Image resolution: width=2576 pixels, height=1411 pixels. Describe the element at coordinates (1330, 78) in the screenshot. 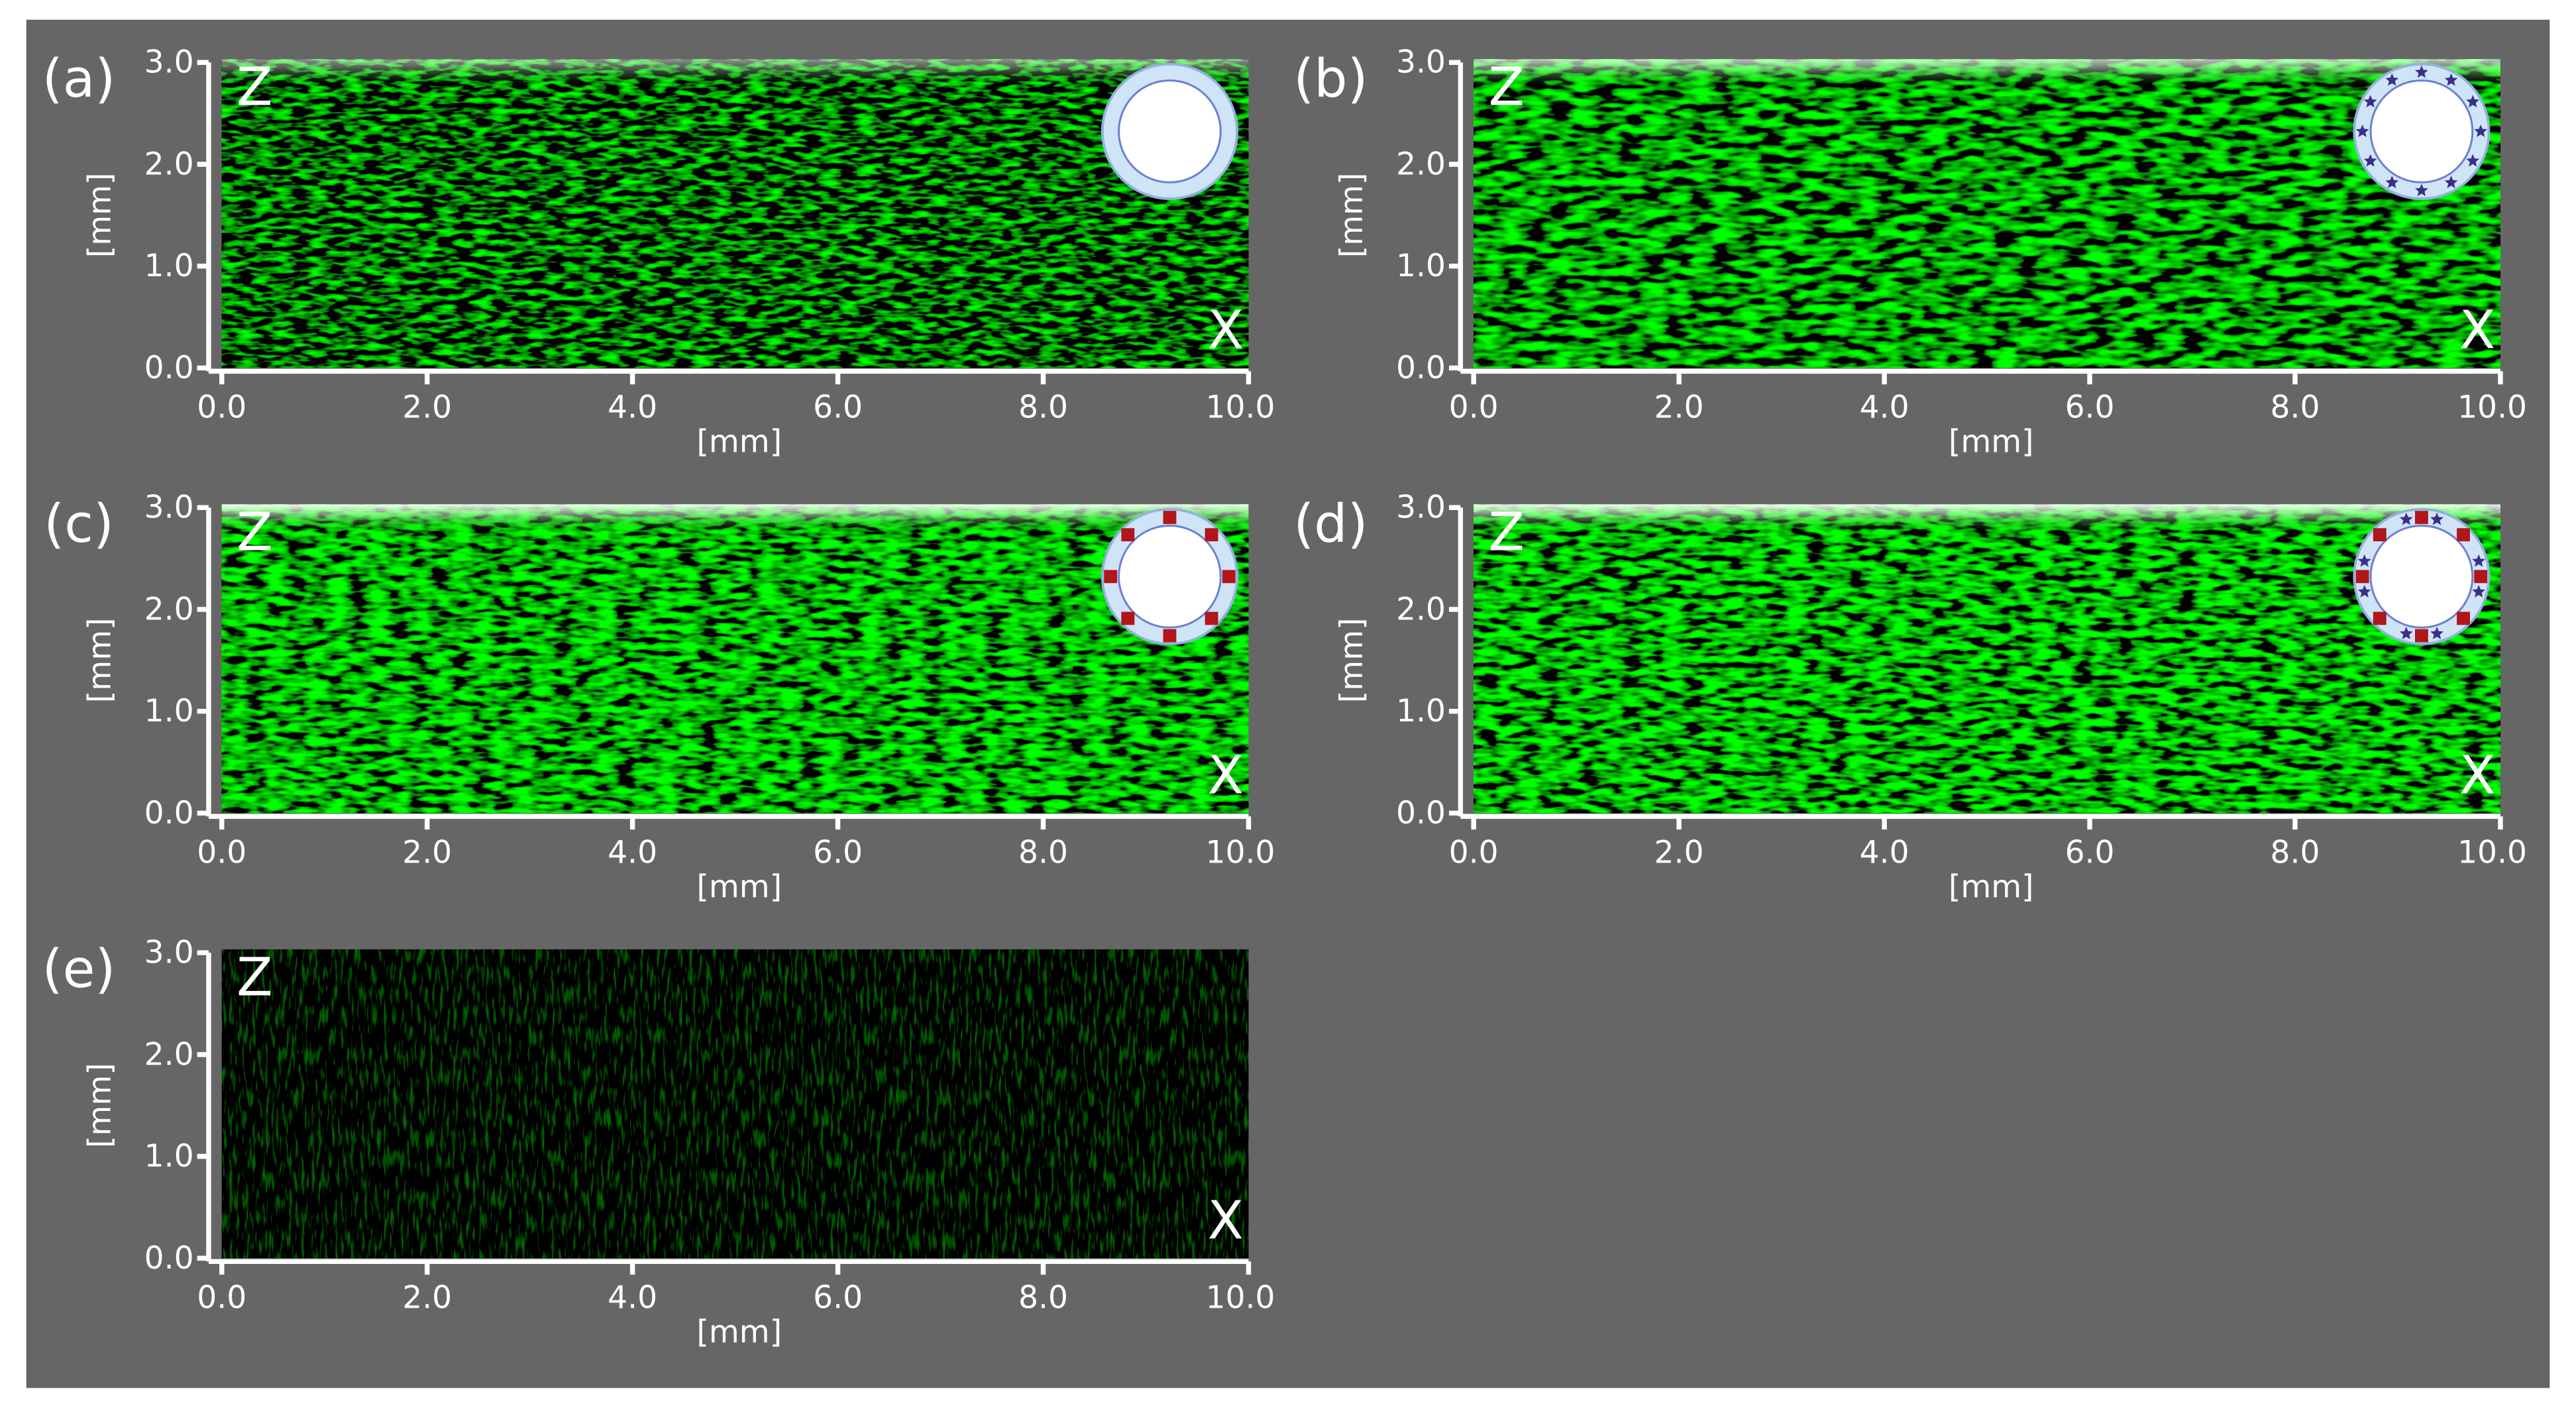

I see `panel-label: (b)` at that location.